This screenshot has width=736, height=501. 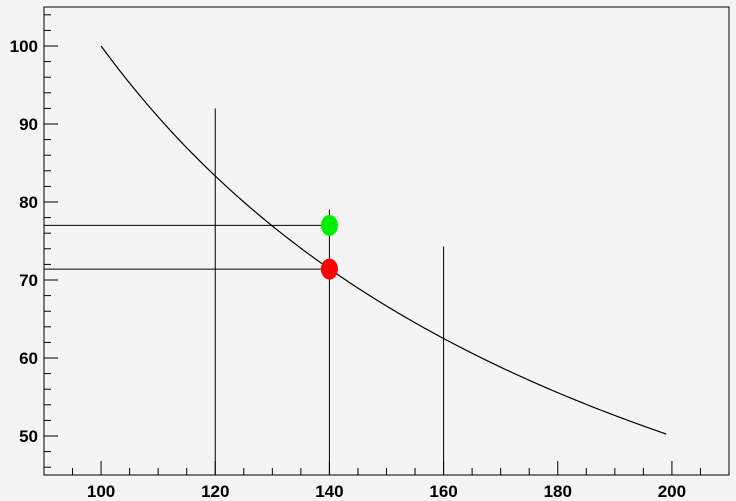 I want to click on x-tick-label: 200, so click(x=672, y=491).